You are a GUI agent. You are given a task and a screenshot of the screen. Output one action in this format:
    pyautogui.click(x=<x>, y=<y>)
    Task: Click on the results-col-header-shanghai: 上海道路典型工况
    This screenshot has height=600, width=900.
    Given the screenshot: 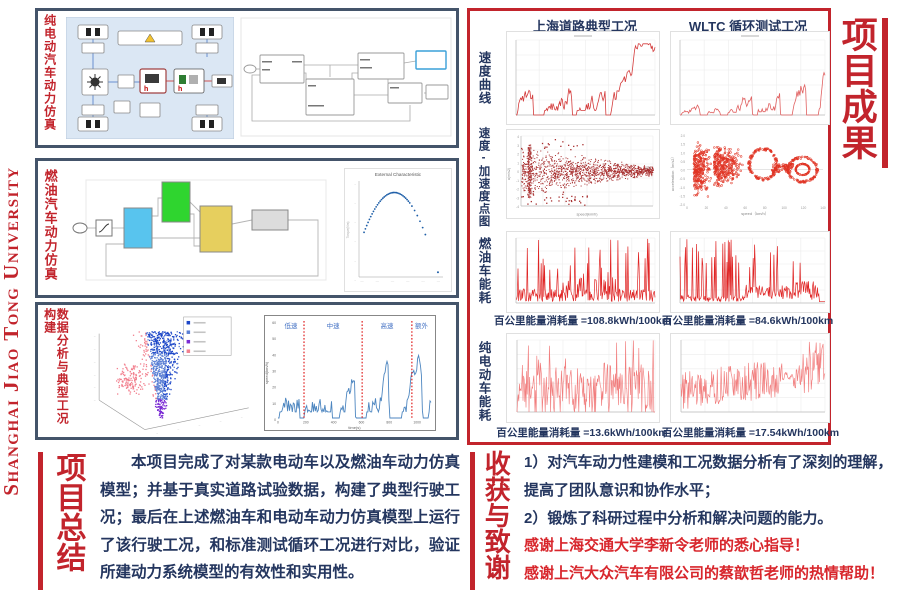 What is the action you would take?
    pyautogui.click(x=584, y=26)
    